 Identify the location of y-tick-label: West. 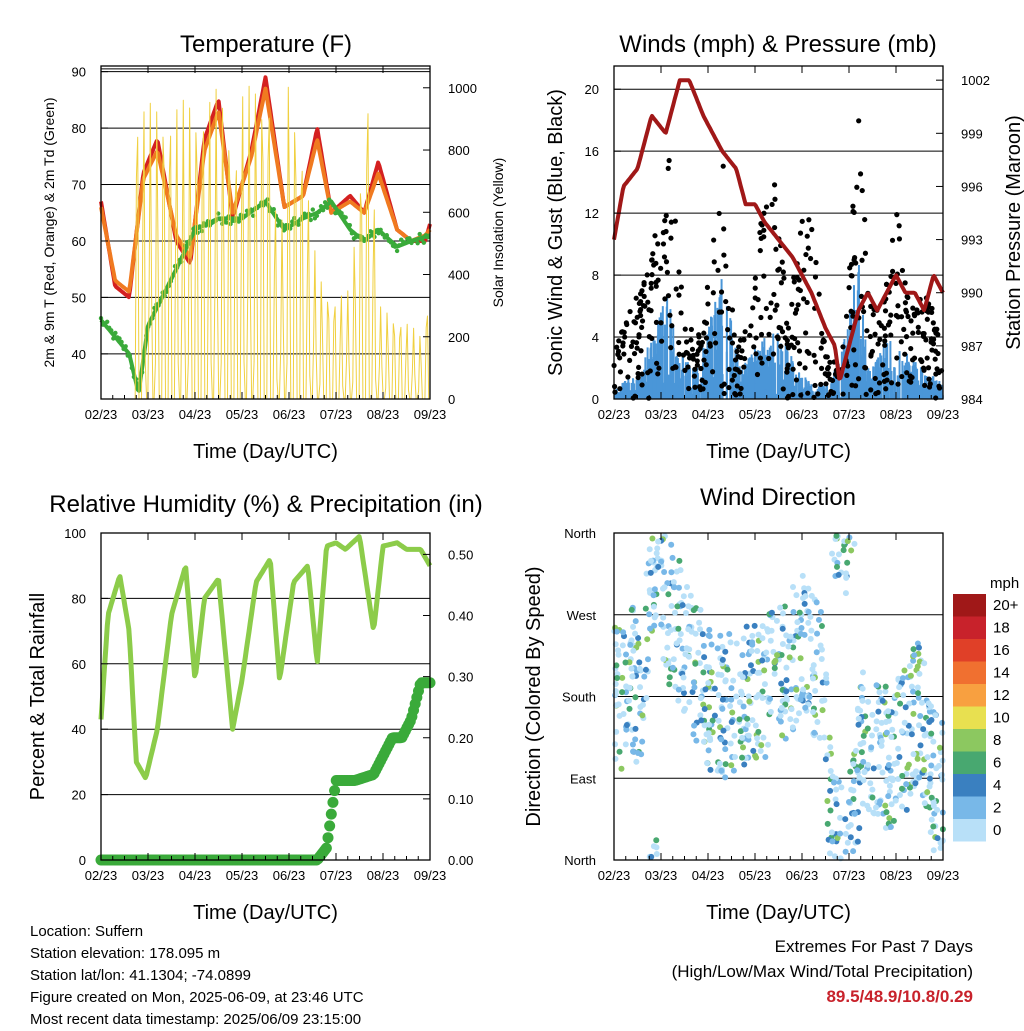
(582, 615).